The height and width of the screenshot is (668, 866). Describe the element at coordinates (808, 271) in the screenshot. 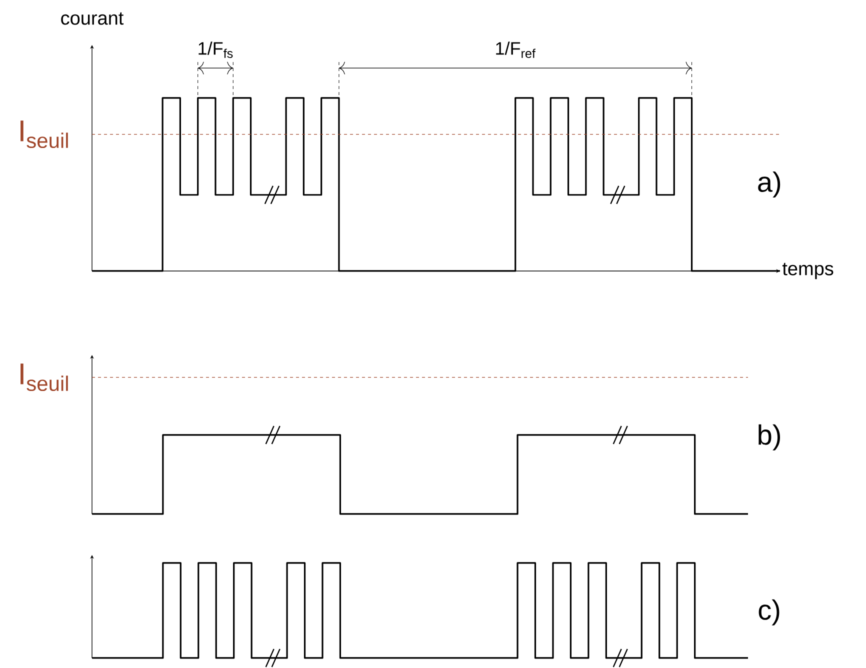

I see `x-axis-title: temps` at that location.